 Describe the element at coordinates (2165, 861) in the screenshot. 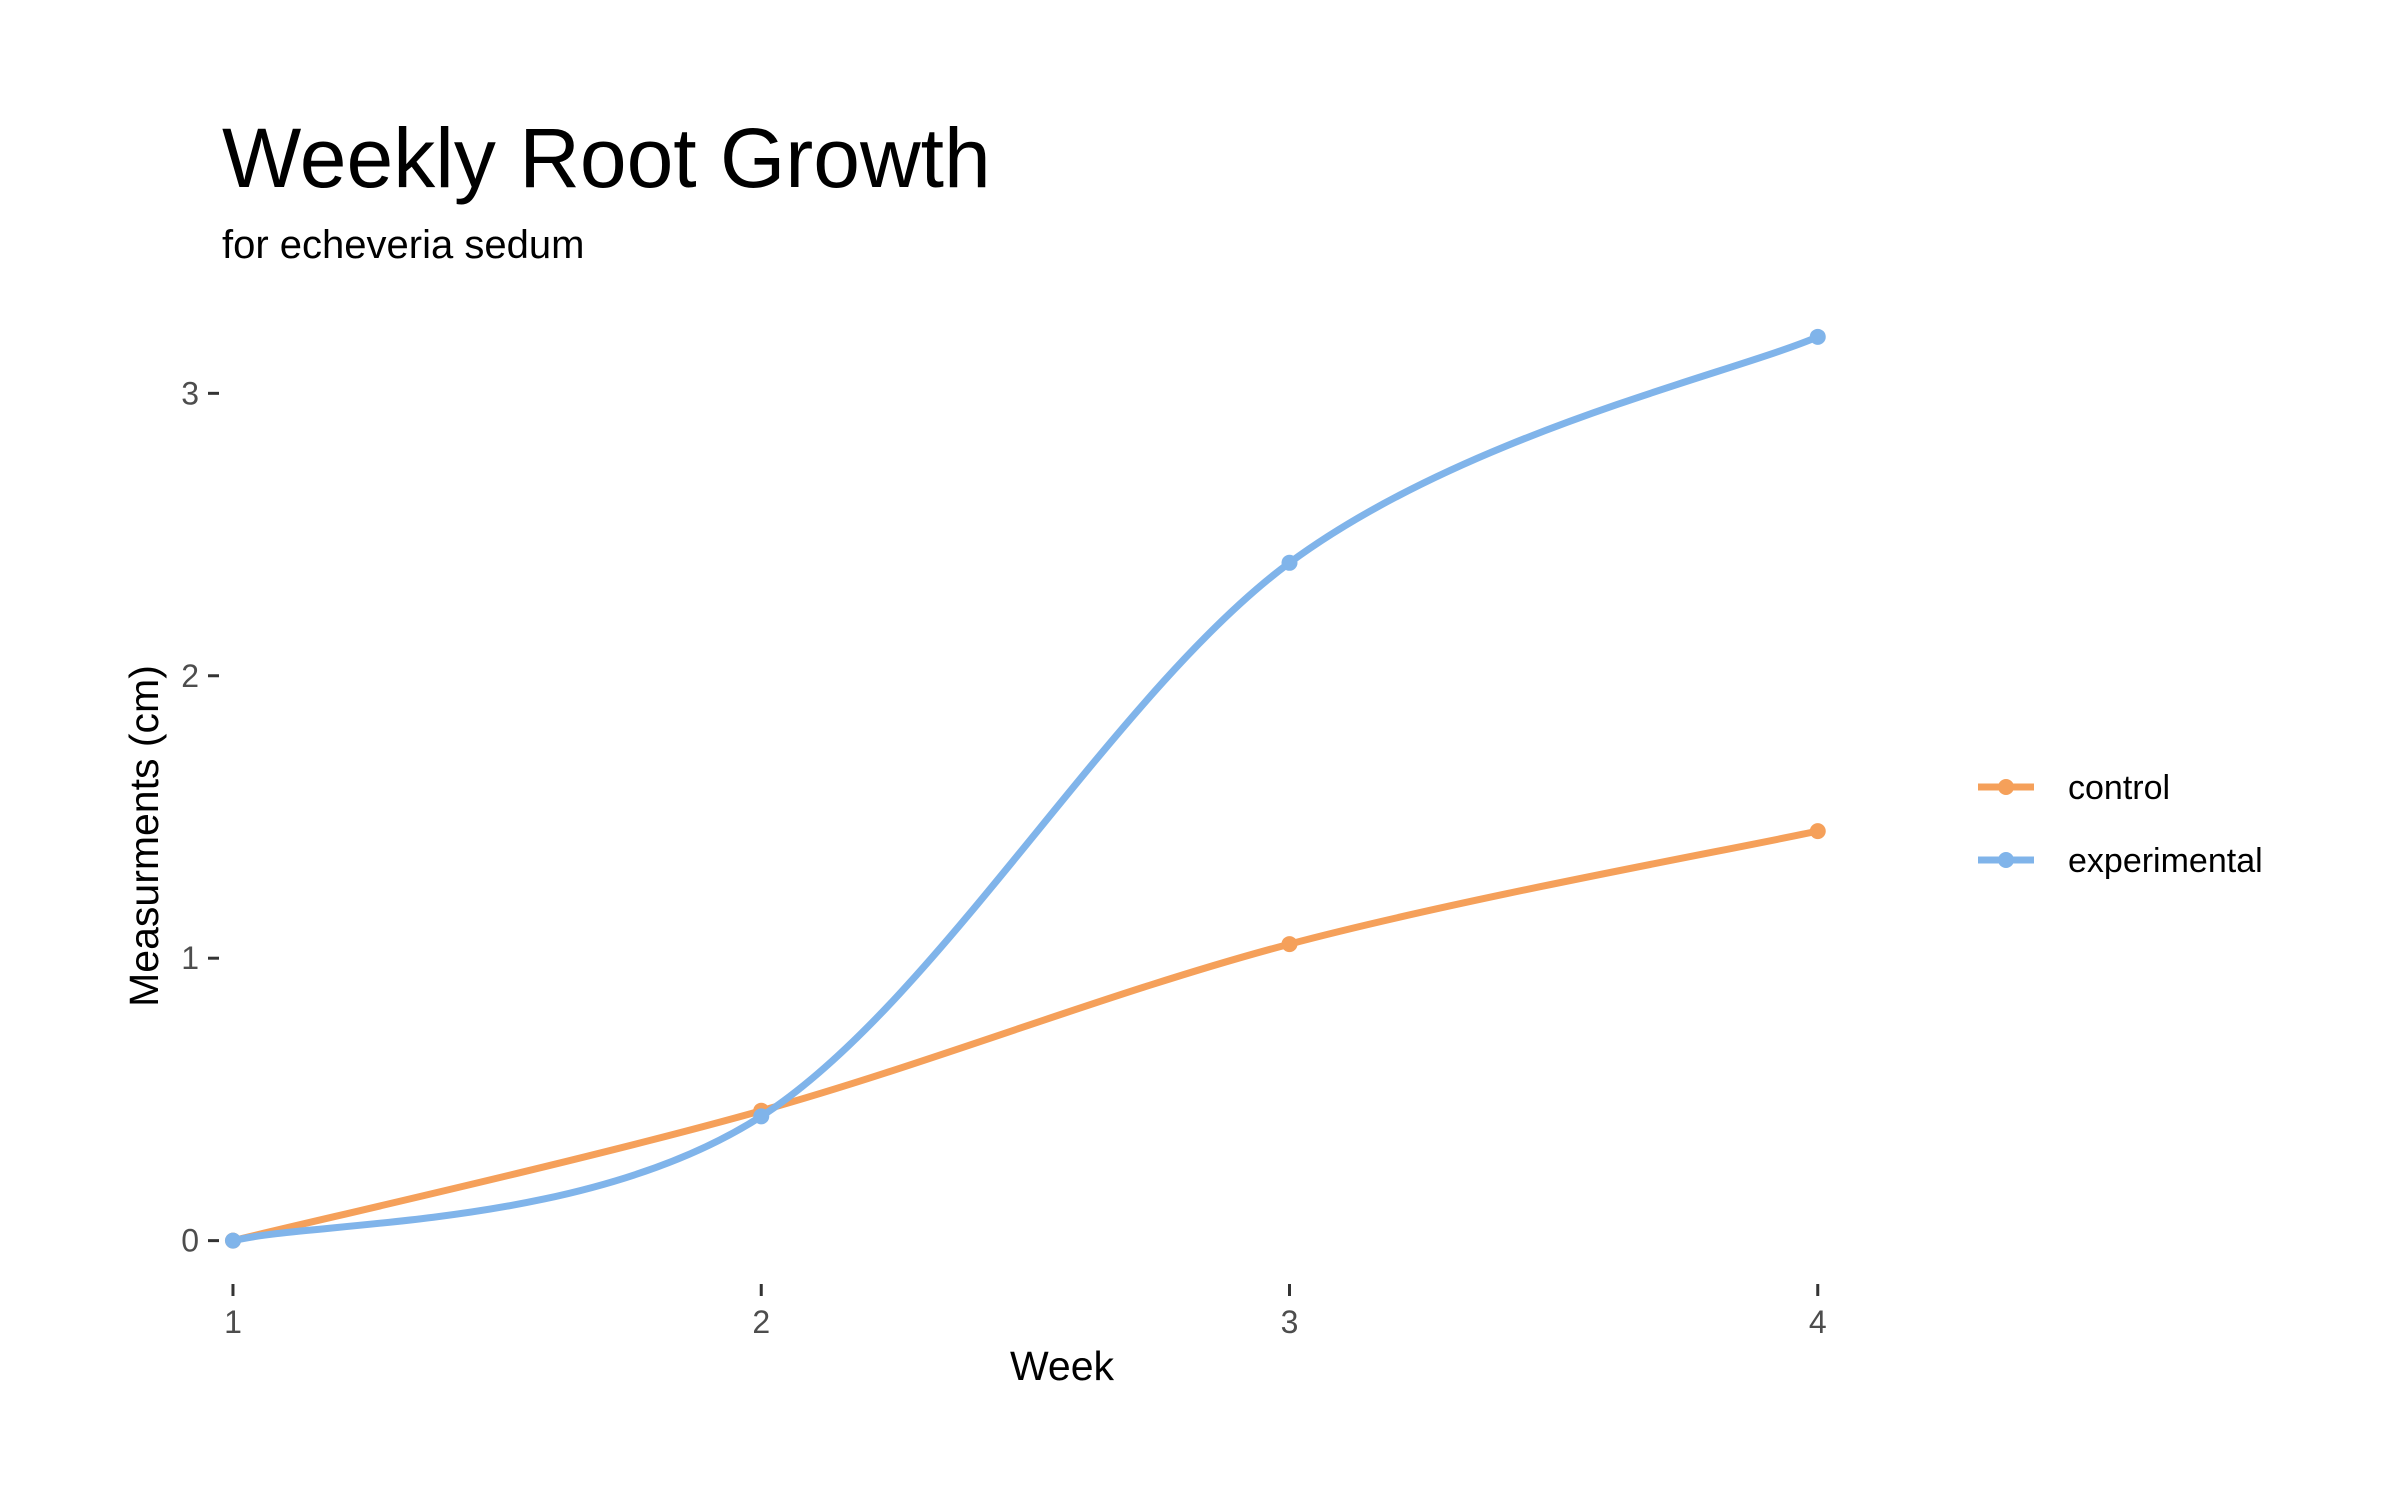

I see `legend-label: experimental` at that location.